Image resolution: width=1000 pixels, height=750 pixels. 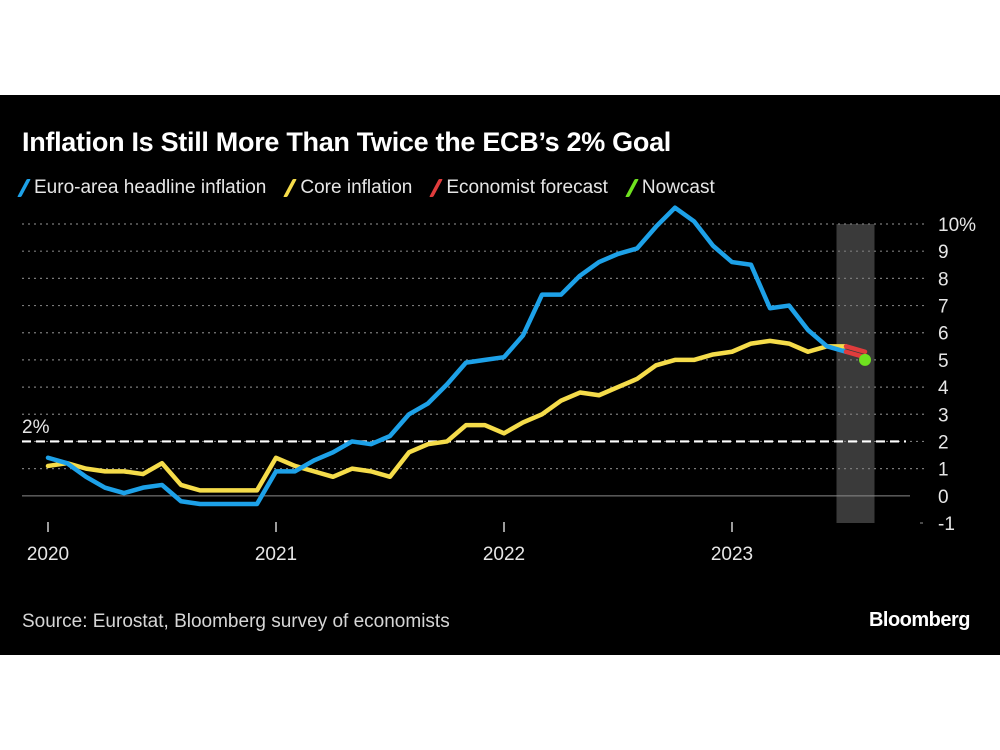 What do you see at coordinates (943, 334) in the screenshot?
I see `y-tick-label: 6` at bounding box center [943, 334].